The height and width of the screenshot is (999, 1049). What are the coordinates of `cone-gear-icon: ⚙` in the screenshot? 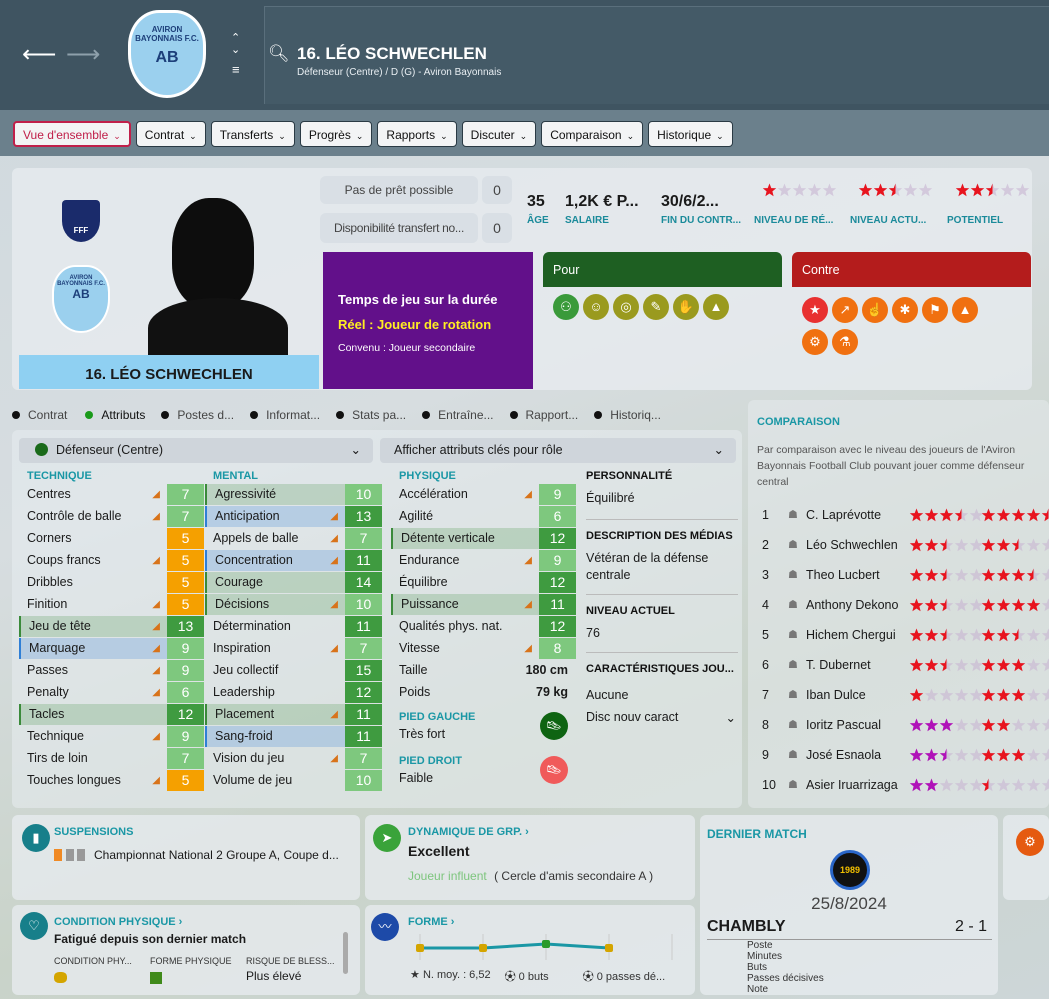 It's located at (815, 342).